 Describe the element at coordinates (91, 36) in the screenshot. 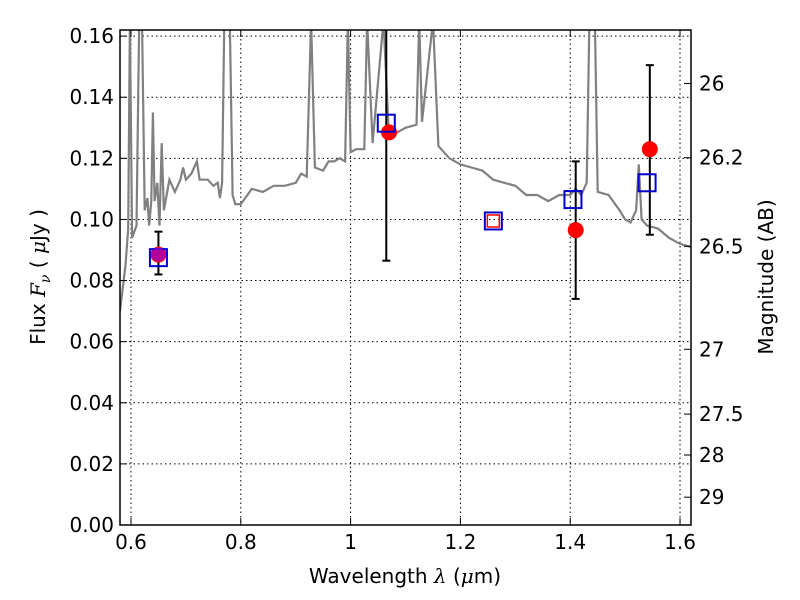

I see `y-tick-label: 0.16` at that location.